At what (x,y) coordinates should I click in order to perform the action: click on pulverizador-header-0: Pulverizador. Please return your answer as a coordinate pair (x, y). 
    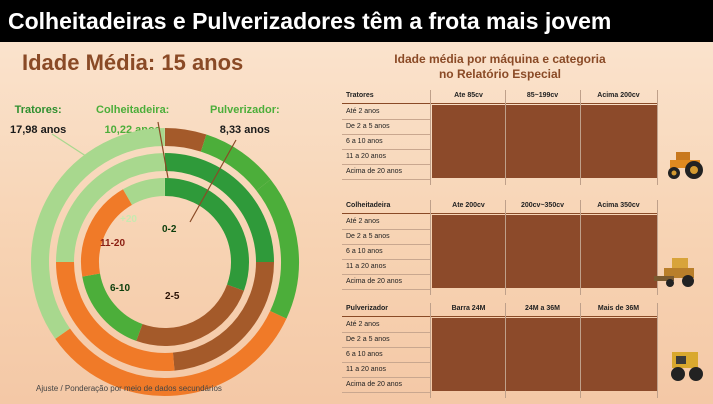
    Looking at the image, I should click on (367, 308).